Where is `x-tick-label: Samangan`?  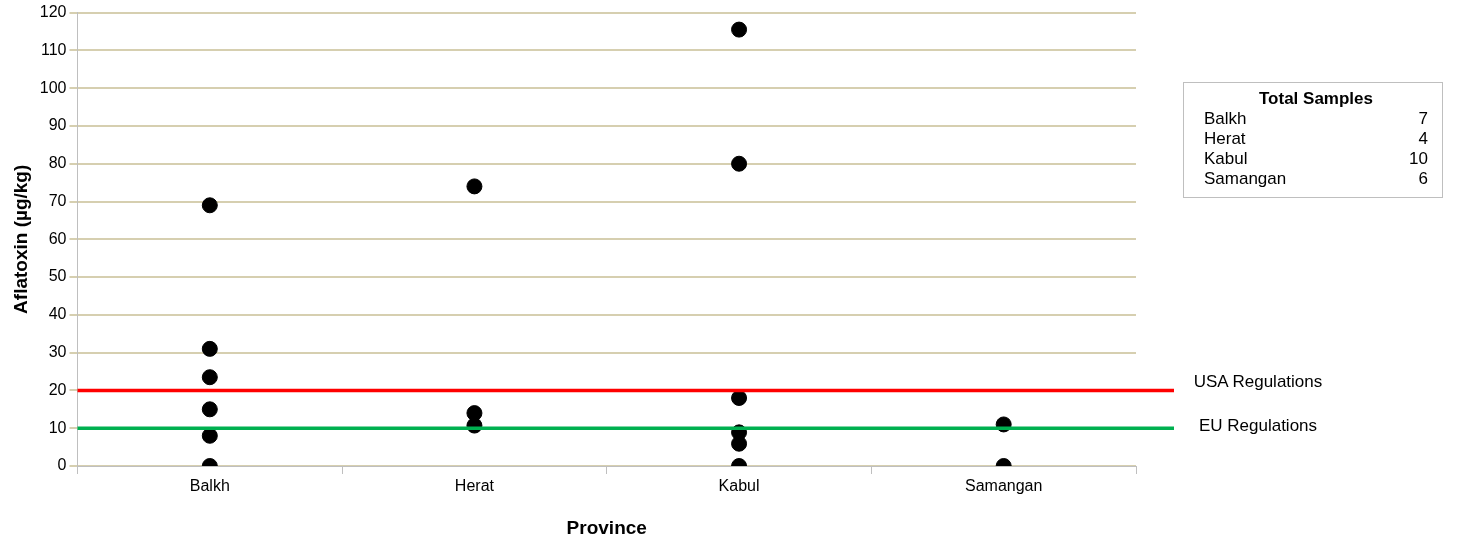
x-tick-label: Samangan is located at coordinates (1003, 486).